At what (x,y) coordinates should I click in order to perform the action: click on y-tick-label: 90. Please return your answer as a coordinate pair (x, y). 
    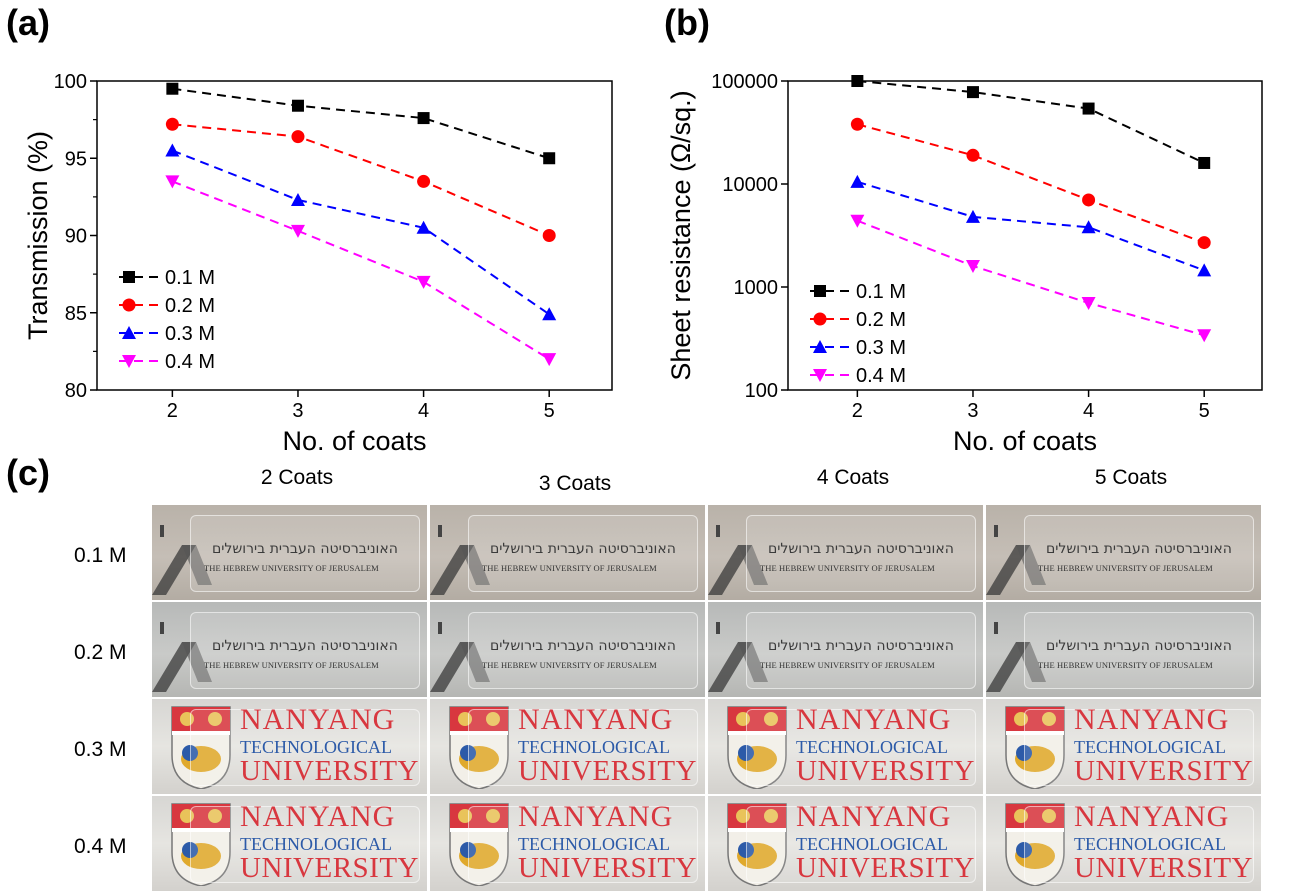
    Looking at the image, I should click on (76, 237).